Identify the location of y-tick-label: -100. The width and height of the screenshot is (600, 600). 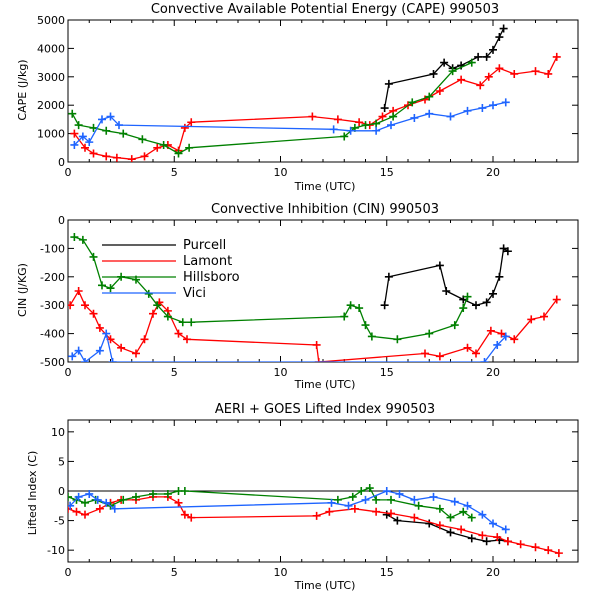
(52, 248).